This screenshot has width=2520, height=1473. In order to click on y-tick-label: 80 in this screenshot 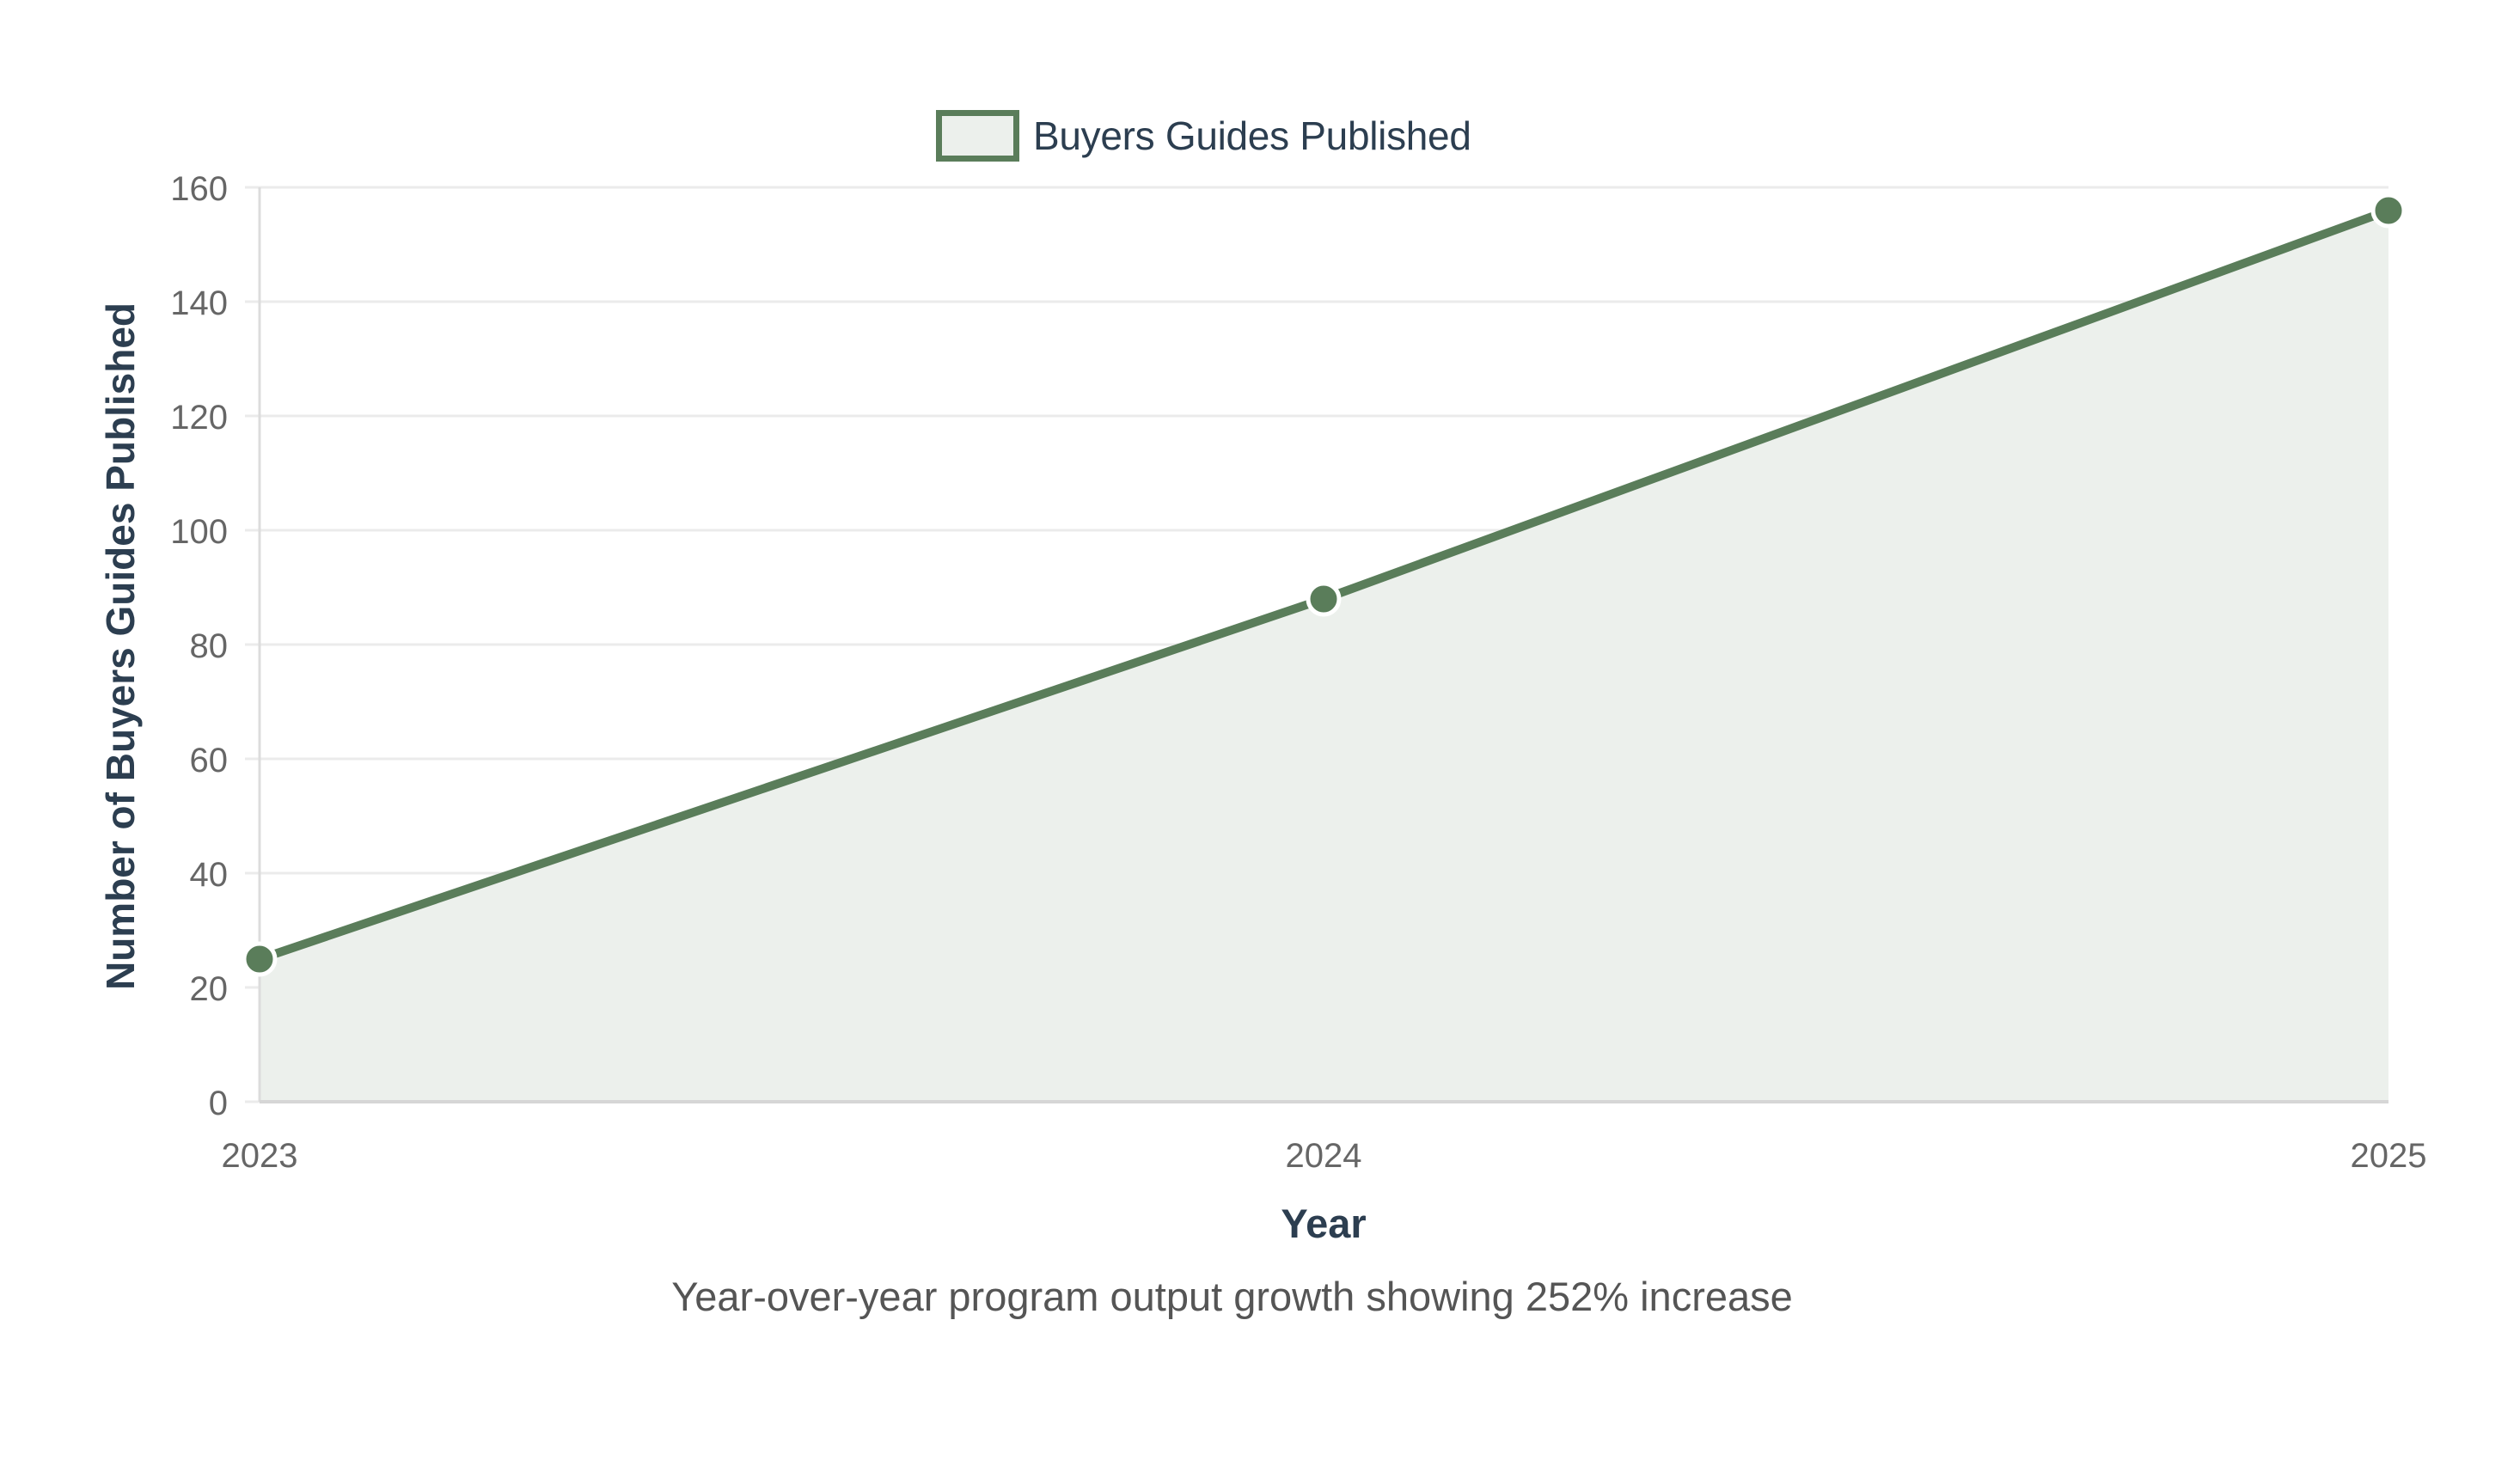, I will do `click(209, 646)`.